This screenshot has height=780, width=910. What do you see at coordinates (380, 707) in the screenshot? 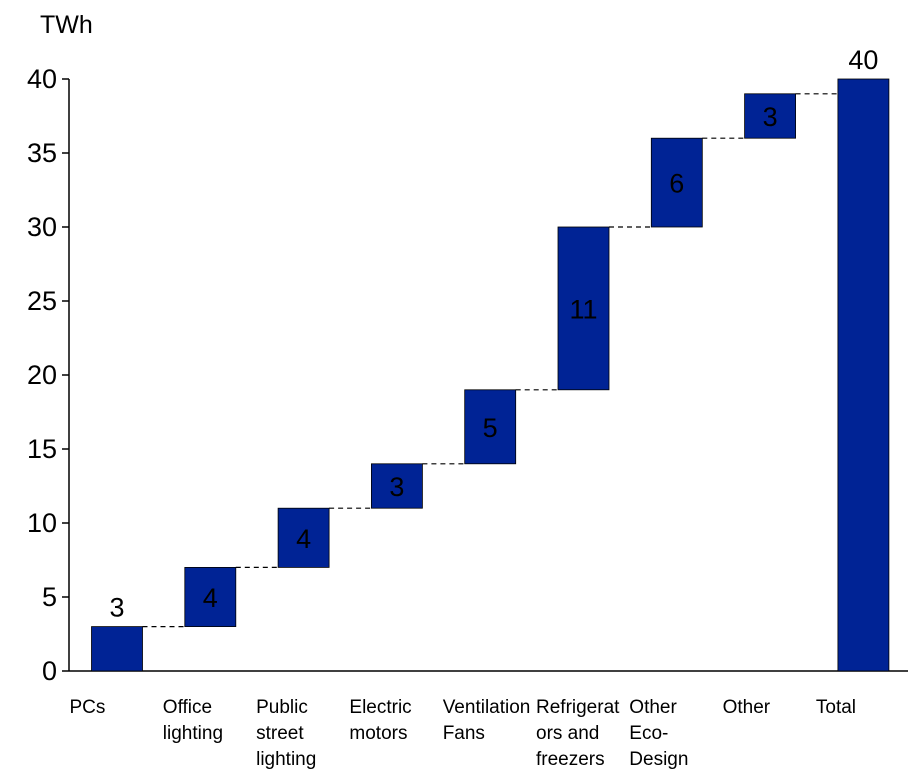
I see `category-label-line: Electric` at bounding box center [380, 707].